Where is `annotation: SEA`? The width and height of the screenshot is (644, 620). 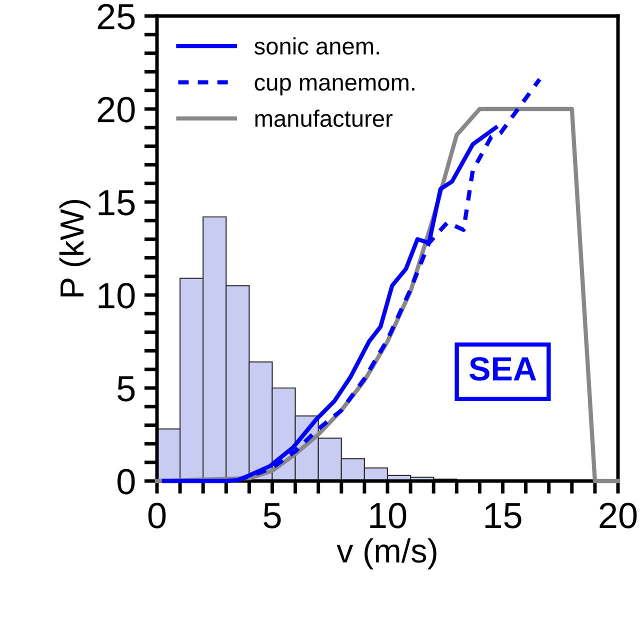
annotation: SEA is located at coordinates (502, 369).